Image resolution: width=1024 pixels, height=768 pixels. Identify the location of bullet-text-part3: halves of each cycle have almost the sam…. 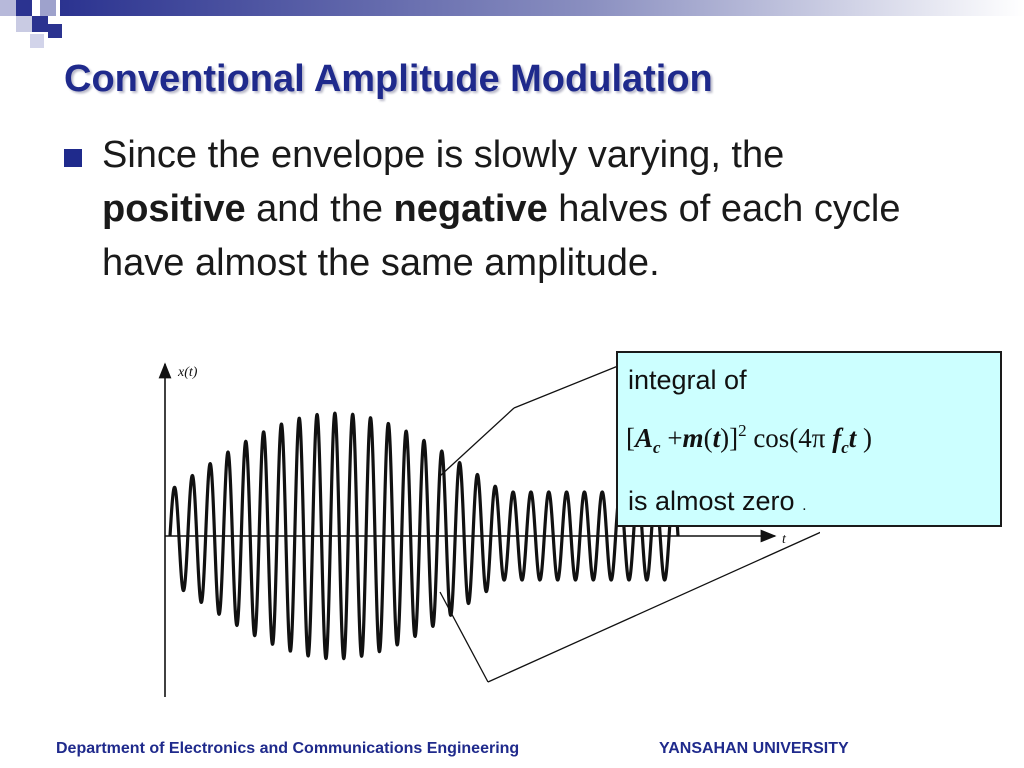
(501, 236).